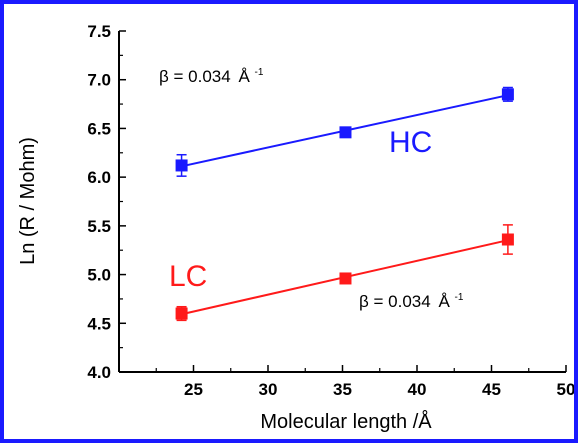 This screenshot has height=443, width=578. I want to click on y-axis-label: Ln (R / Mohm), so click(28, 201).